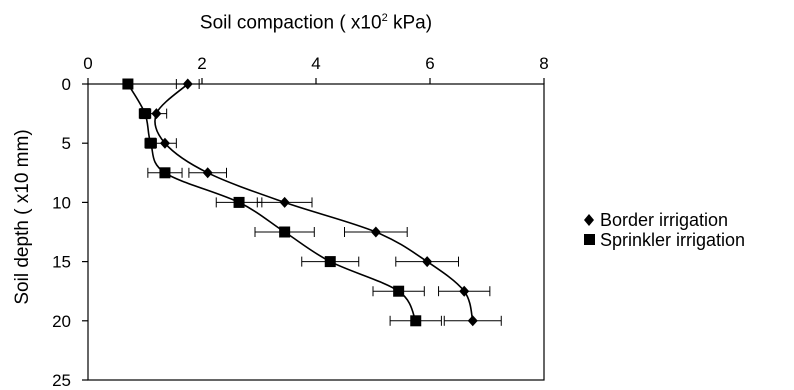 Image resolution: width=794 pixels, height=390 pixels. What do you see at coordinates (589, 220) in the screenshot?
I see `legend-marker-border-irrigation` at bounding box center [589, 220].